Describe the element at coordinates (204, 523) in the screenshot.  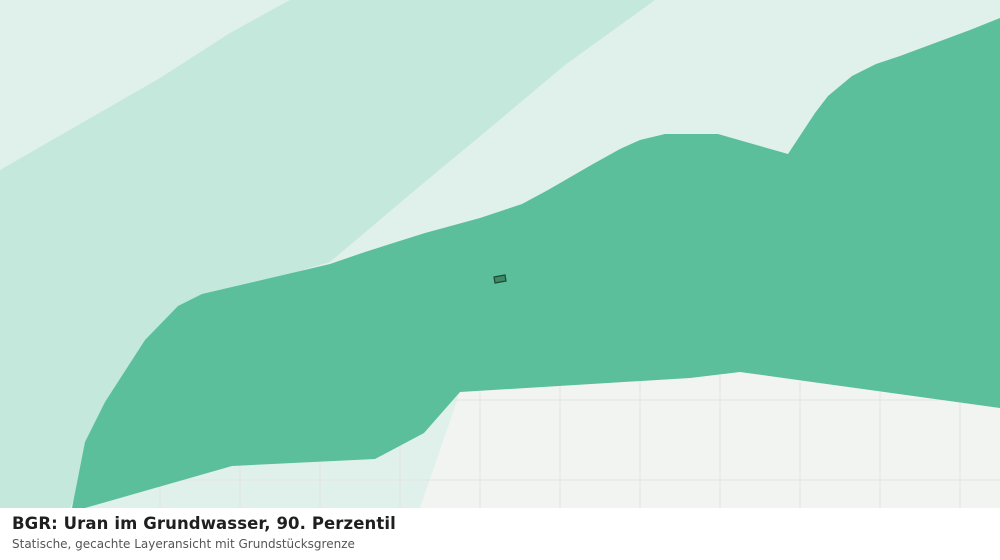
I see `caption-title: BGR: Uran im Grundwasser, 90. Perzentil` at that location.